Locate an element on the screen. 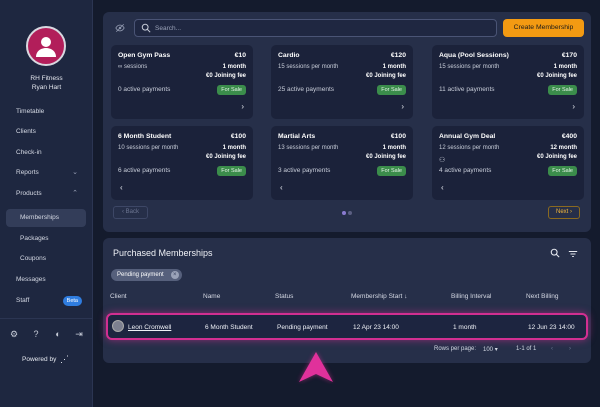 Image resolution: width=600 pixels, height=407 pixels. status-cell: Pending payment is located at coordinates (302, 327).